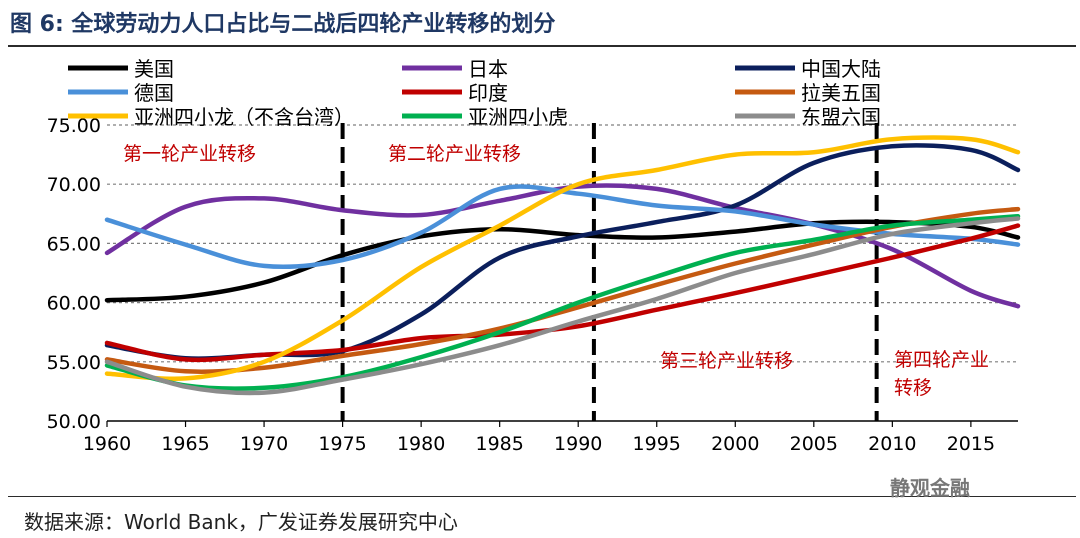  What do you see at coordinates (189, 154) in the screenshot?
I see `annotation-phase1: 第一轮产业转移` at bounding box center [189, 154].